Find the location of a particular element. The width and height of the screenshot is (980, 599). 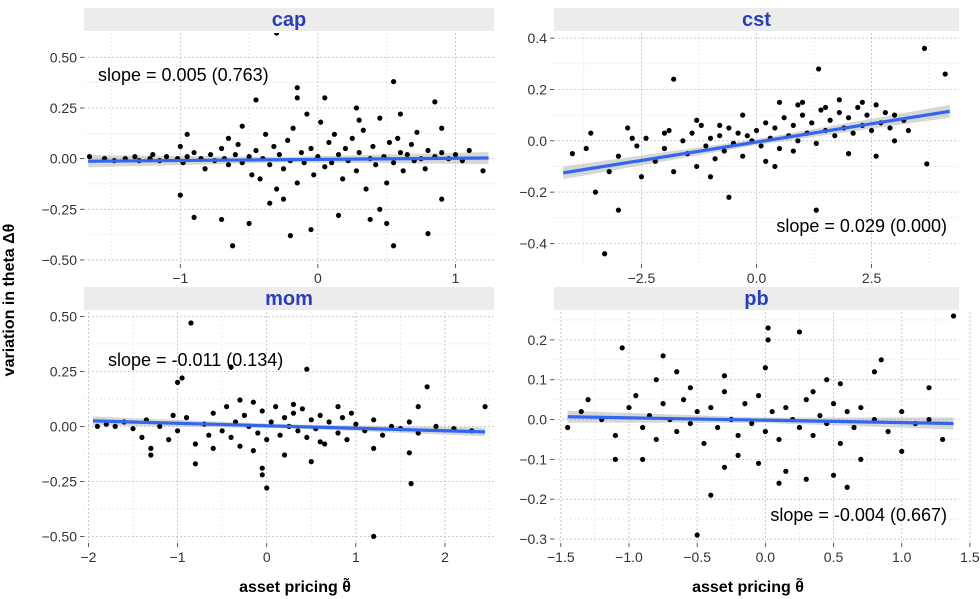

y-tick-label: 0.4 is located at coordinates (538, 38).